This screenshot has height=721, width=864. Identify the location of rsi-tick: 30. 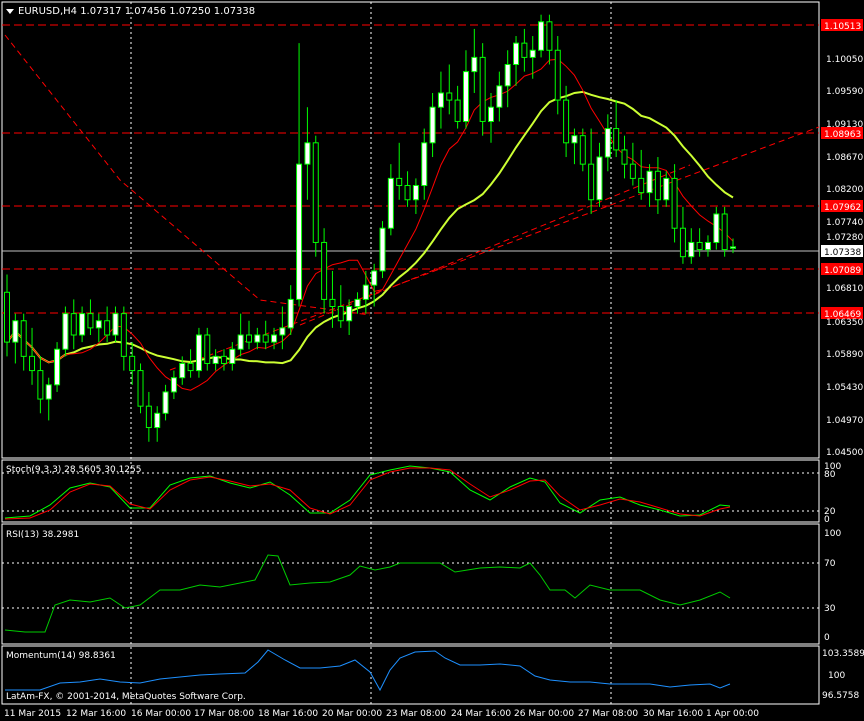
(830, 609).